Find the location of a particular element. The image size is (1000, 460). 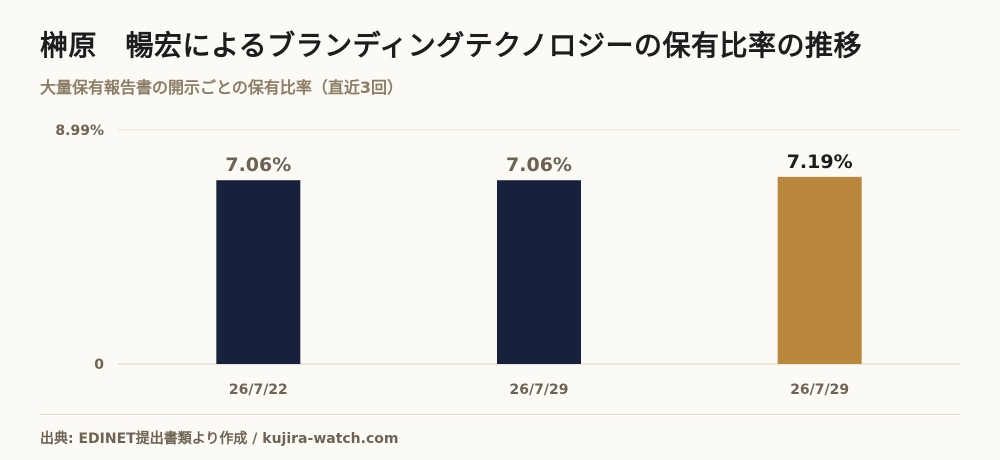

footer-divider is located at coordinates (500, 414).